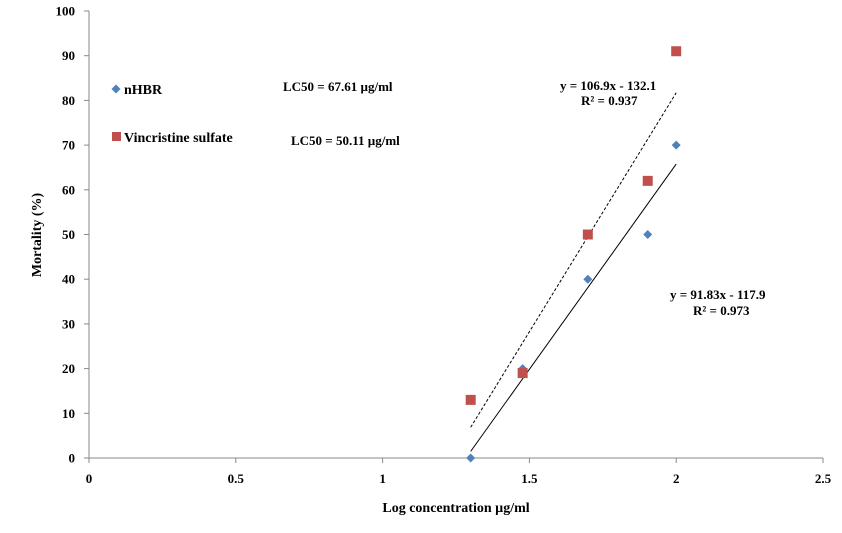 Image resolution: width=842 pixels, height=533 pixels. I want to click on y-tick-label: 60, so click(68, 189).